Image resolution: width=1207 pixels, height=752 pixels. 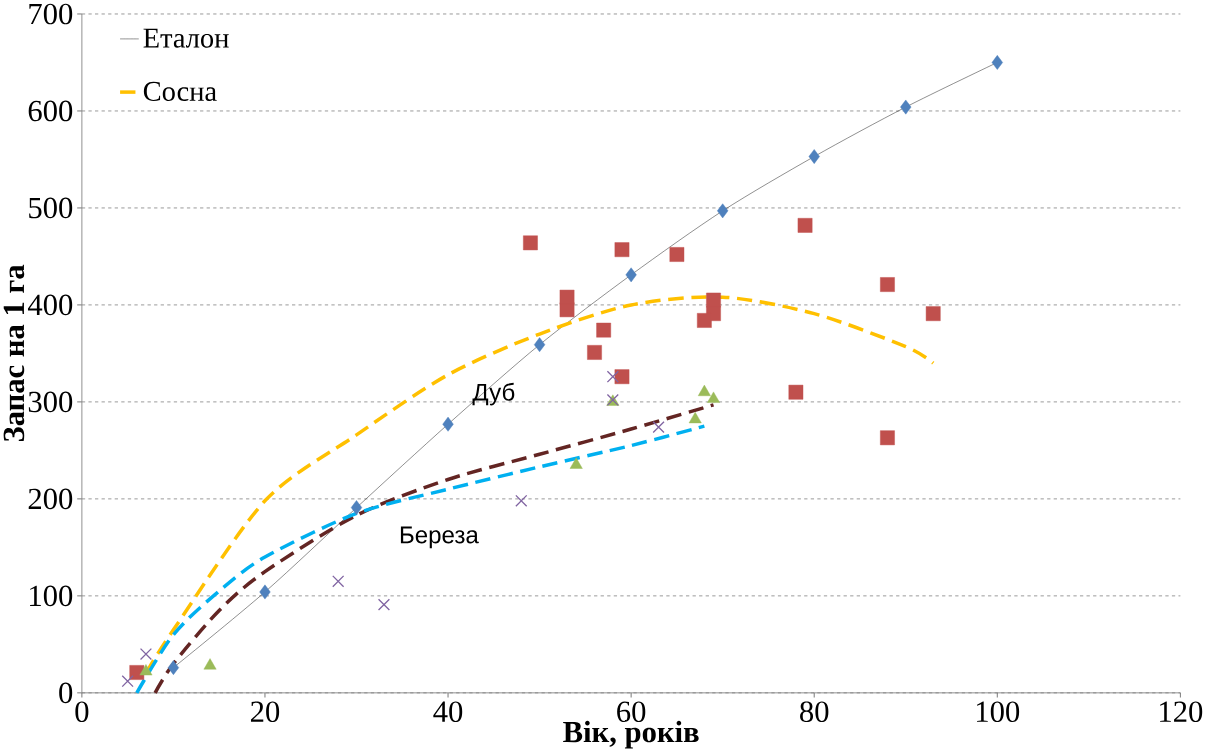 I want to click on y-axis-title: Запас на 1 га, so click(x=14, y=352).